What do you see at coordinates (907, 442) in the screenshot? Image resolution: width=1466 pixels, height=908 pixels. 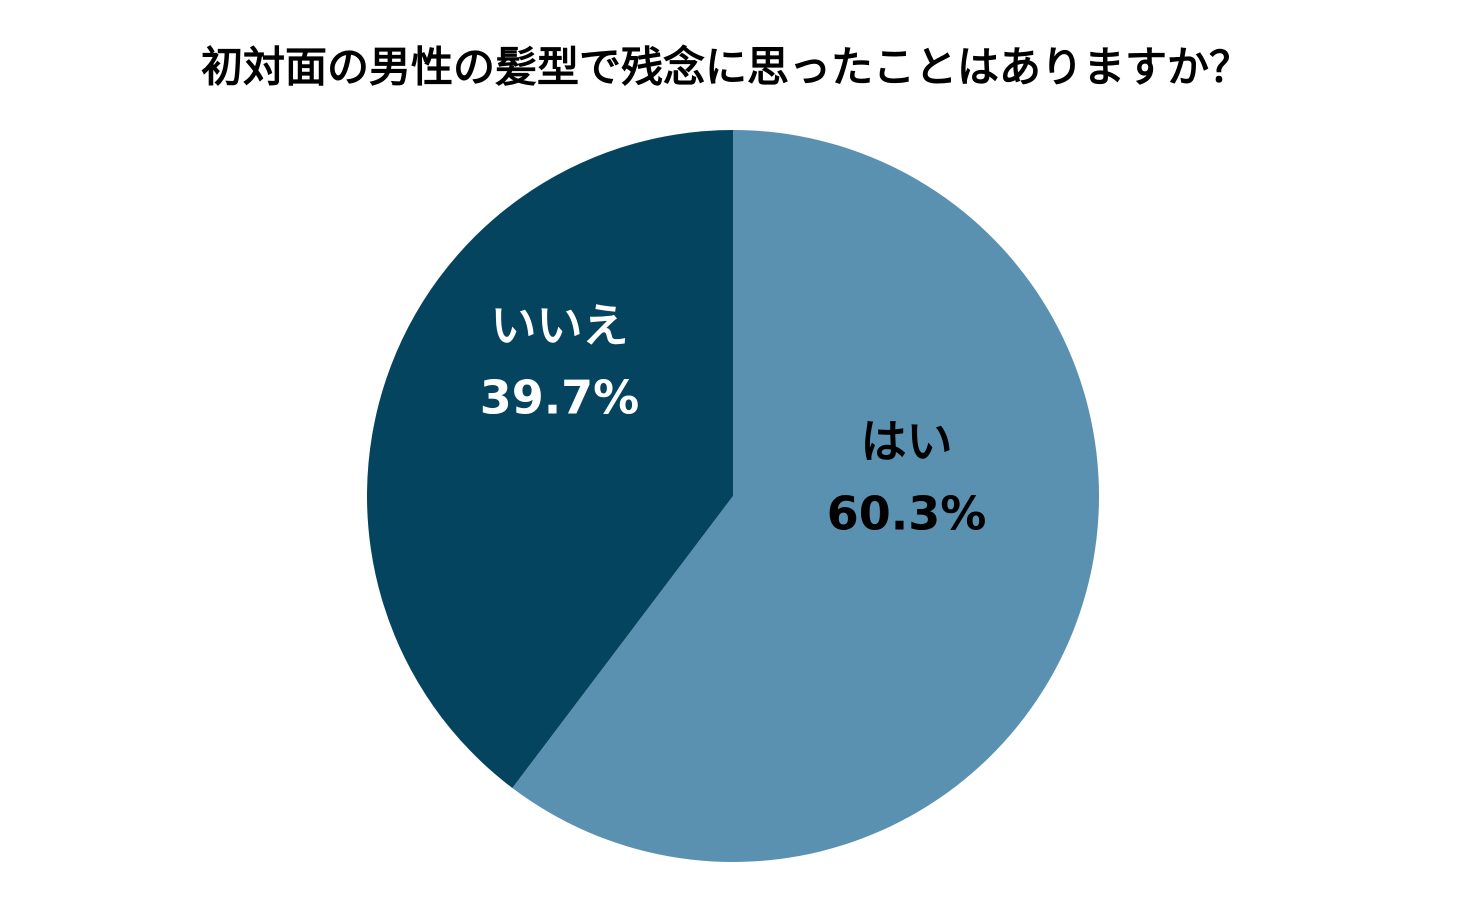 I see `slice-label: はい` at bounding box center [907, 442].